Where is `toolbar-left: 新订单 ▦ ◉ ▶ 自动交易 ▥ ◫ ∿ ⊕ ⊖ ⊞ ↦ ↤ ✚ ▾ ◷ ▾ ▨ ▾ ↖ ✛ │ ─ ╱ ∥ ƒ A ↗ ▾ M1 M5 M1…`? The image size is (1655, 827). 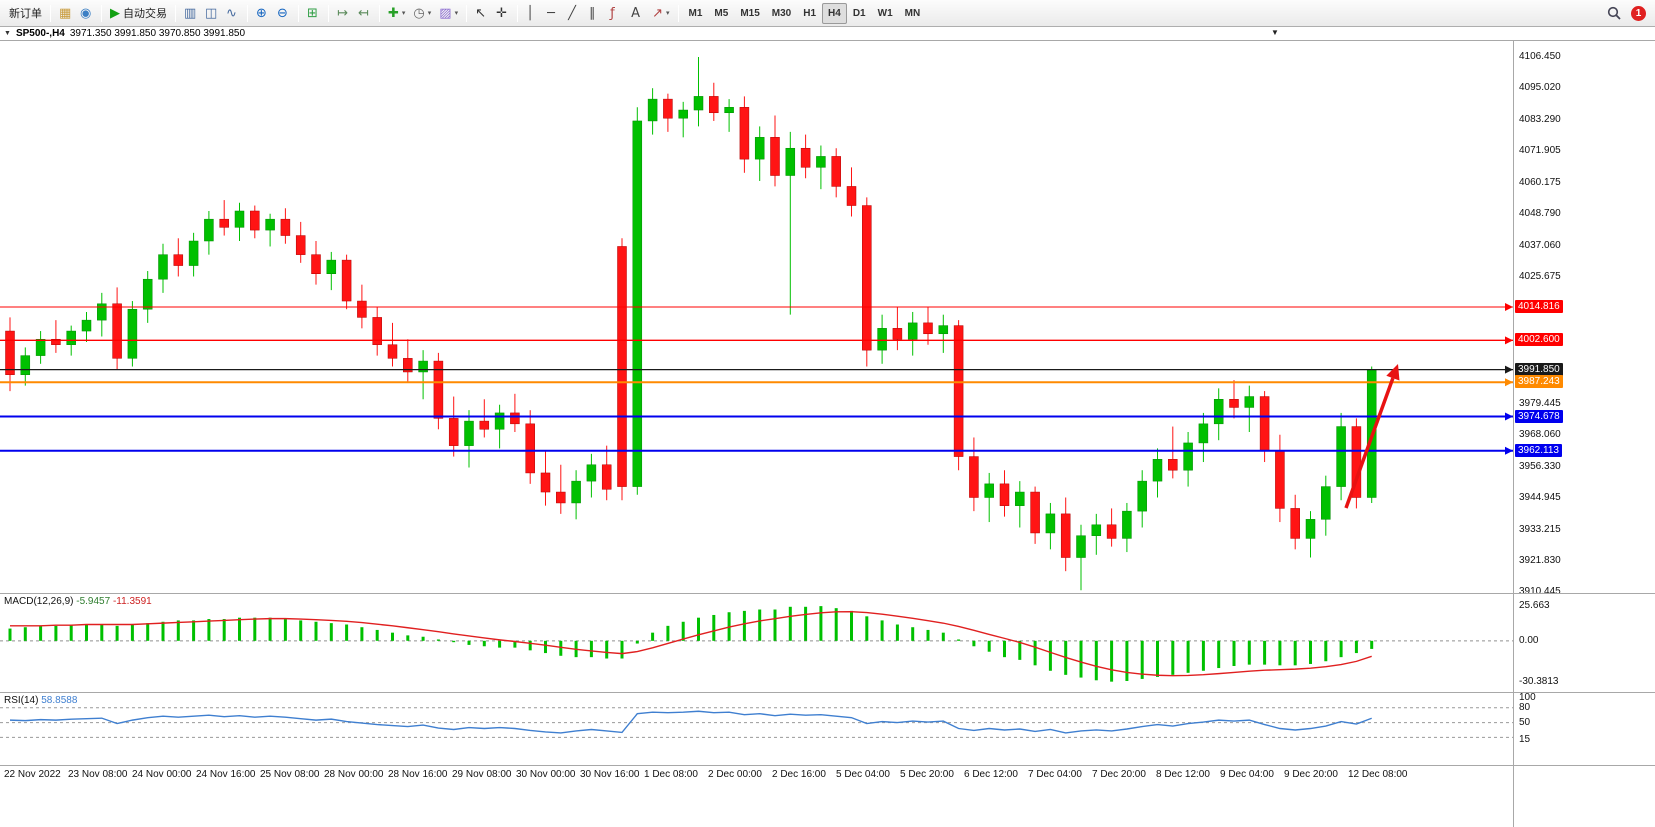
toolbar-left: 新订单 ▦ ◉ ▶ 自动交易 ▥ ◫ ∿ ⊕ ⊖ ⊞ ↦ ↤ ✚ ▾ ◷ ▾ ▨ ▾ ↖ ✛ │ ─ ╱ ∥ ƒ A ↗ ▾ M1 M5 M1… is located at coordinates (804, 13).